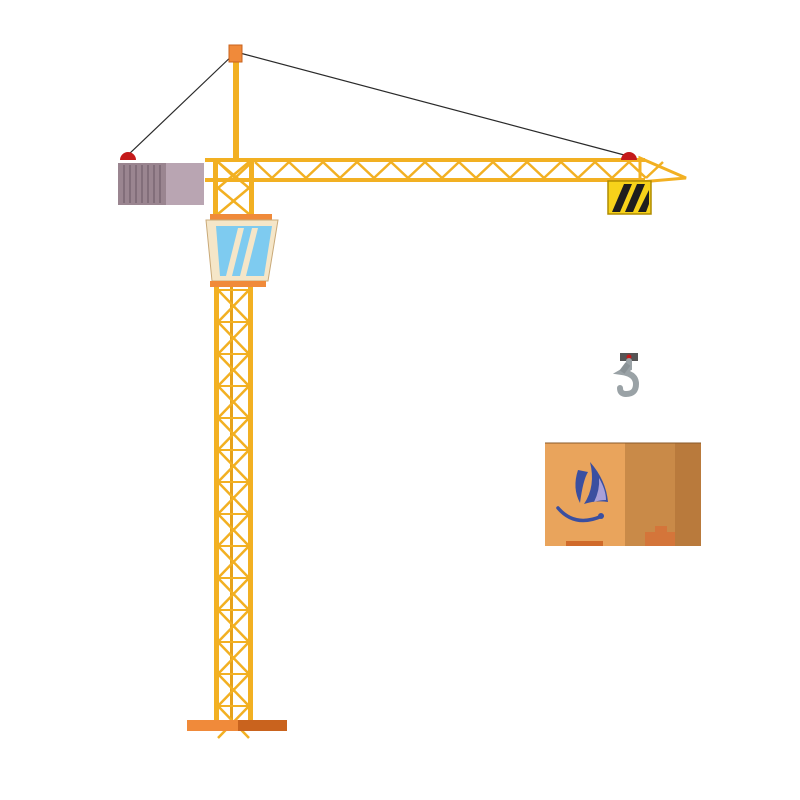  I want to click on jib-cable, so click(432, 104).